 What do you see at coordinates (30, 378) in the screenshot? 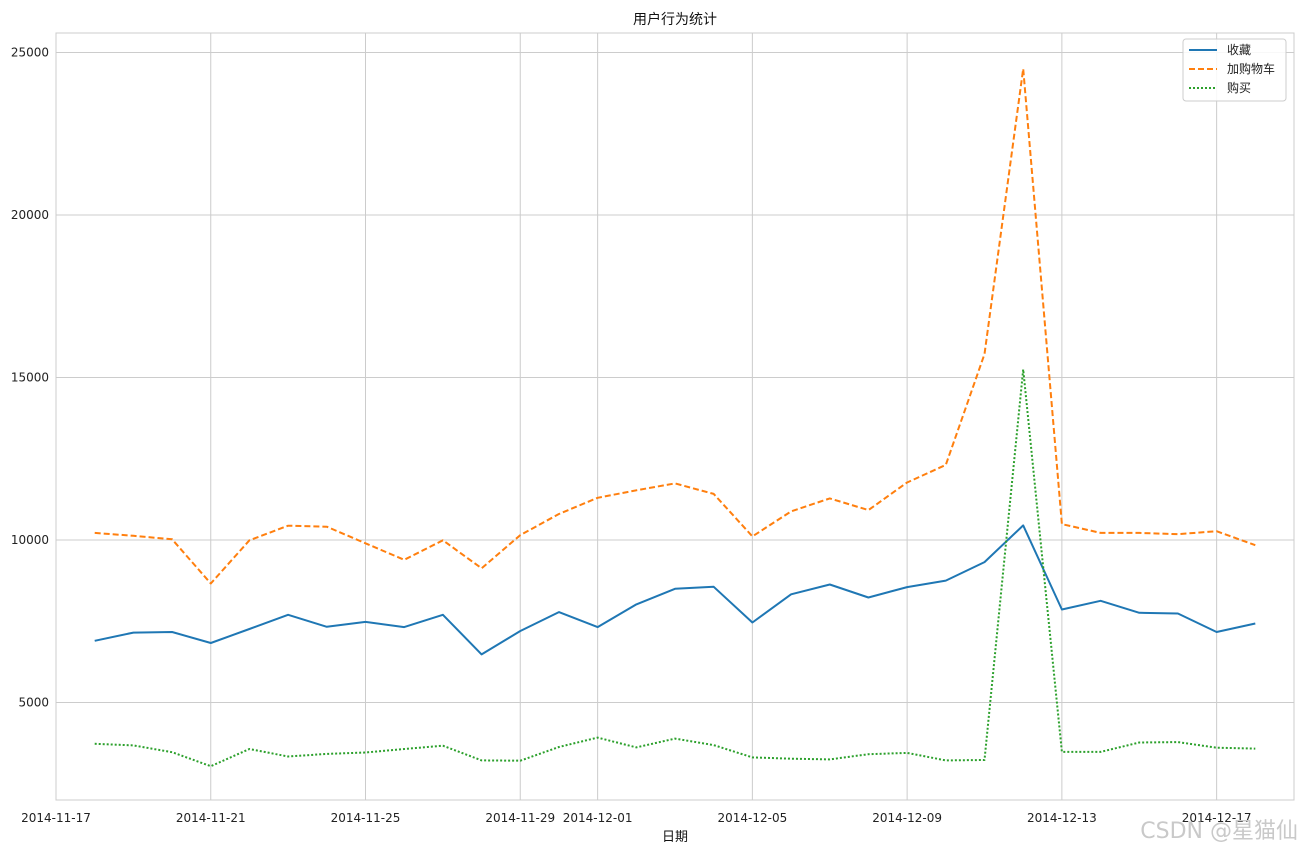
I see `y-tick-label: 15000` at bounding box center [30, 378].